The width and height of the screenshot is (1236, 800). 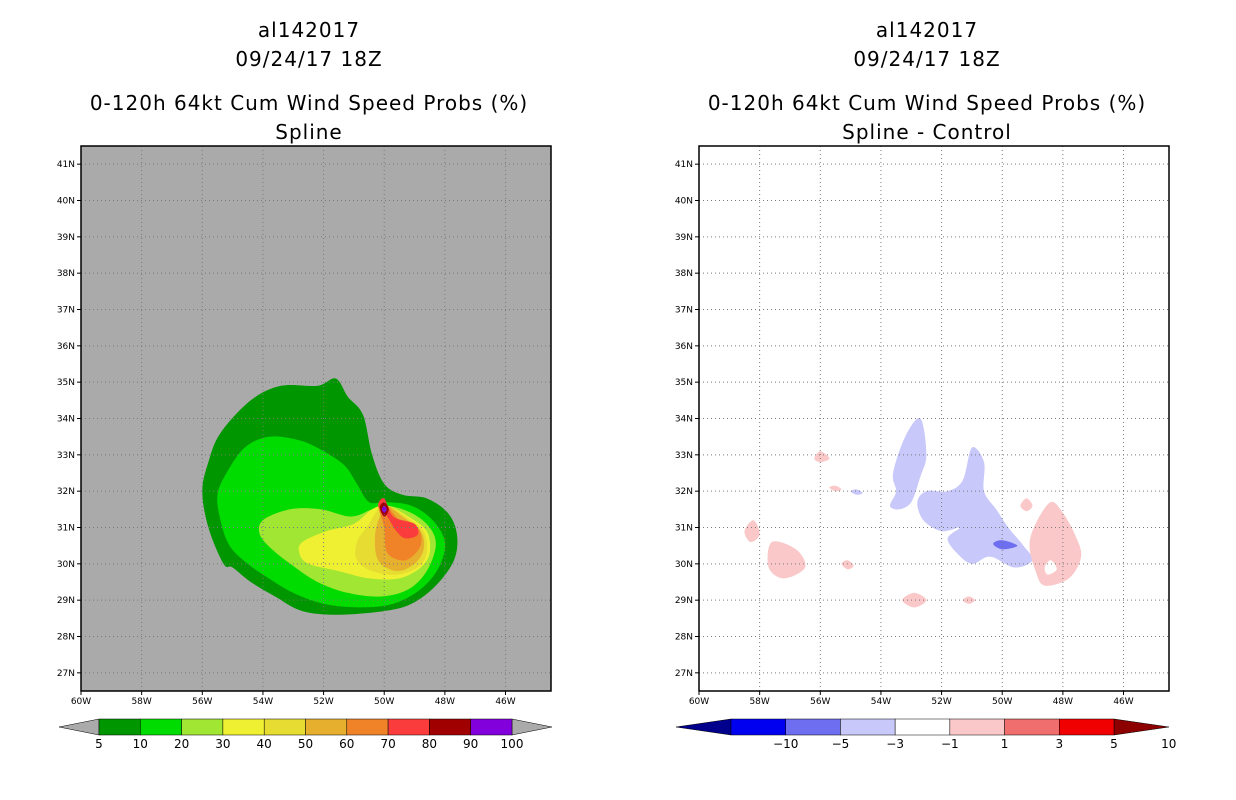 What do you see at coordinates (66, 238) in the screenshot?
I see `left-y-tick-label: 39N` at bounding box center [66, 238].